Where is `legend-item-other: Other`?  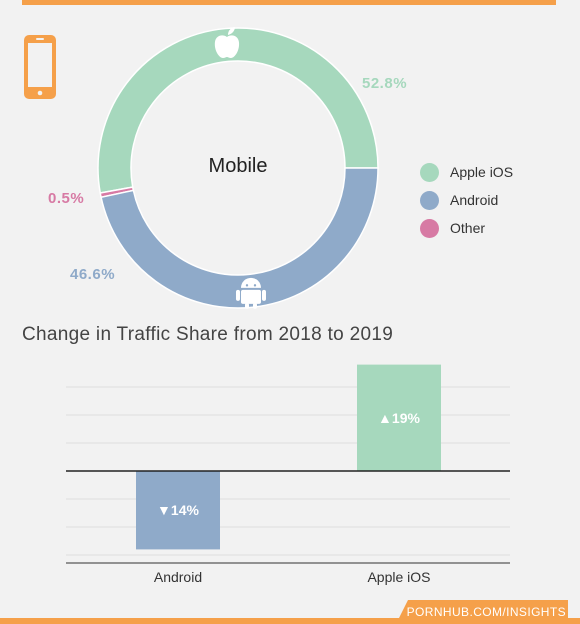 legend-item-other: Other is located at coordinates (466, 228).